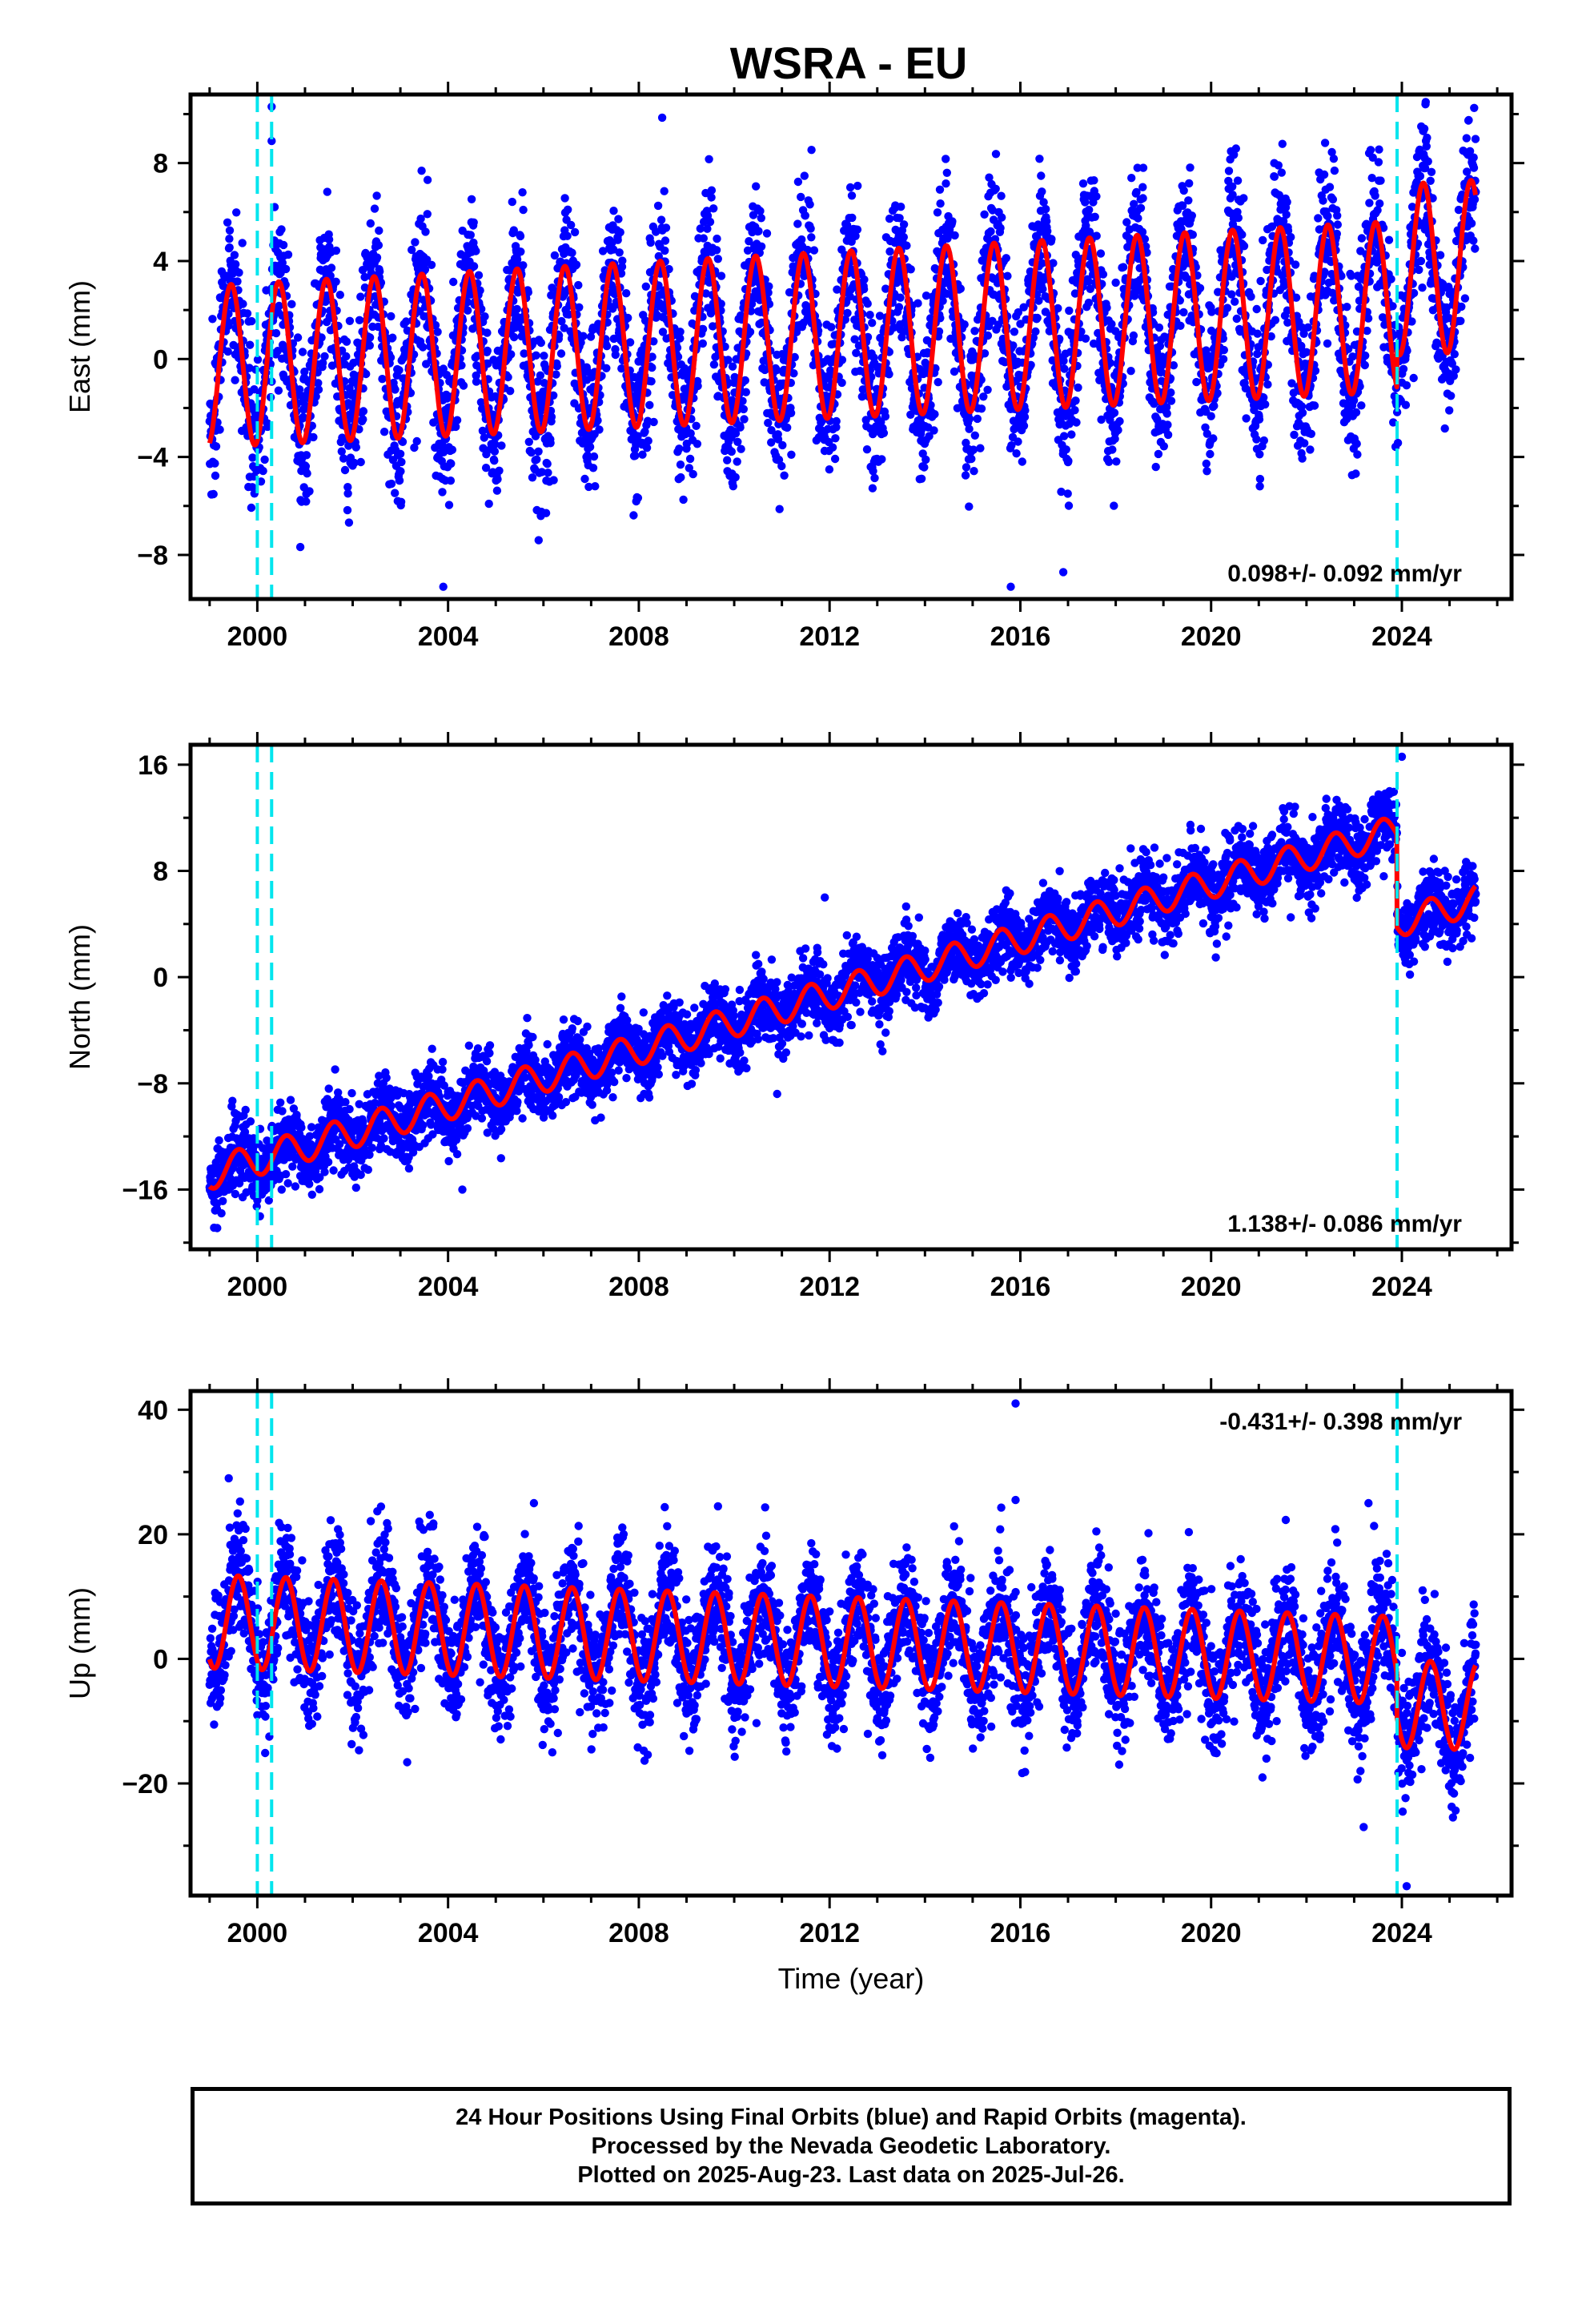 Image resolution: width=1582 pixels, height=2324 pixels. Describe the element at coordinates (1402, 636) in the screenshot. I see `x-tick-label: 2024` at that location.